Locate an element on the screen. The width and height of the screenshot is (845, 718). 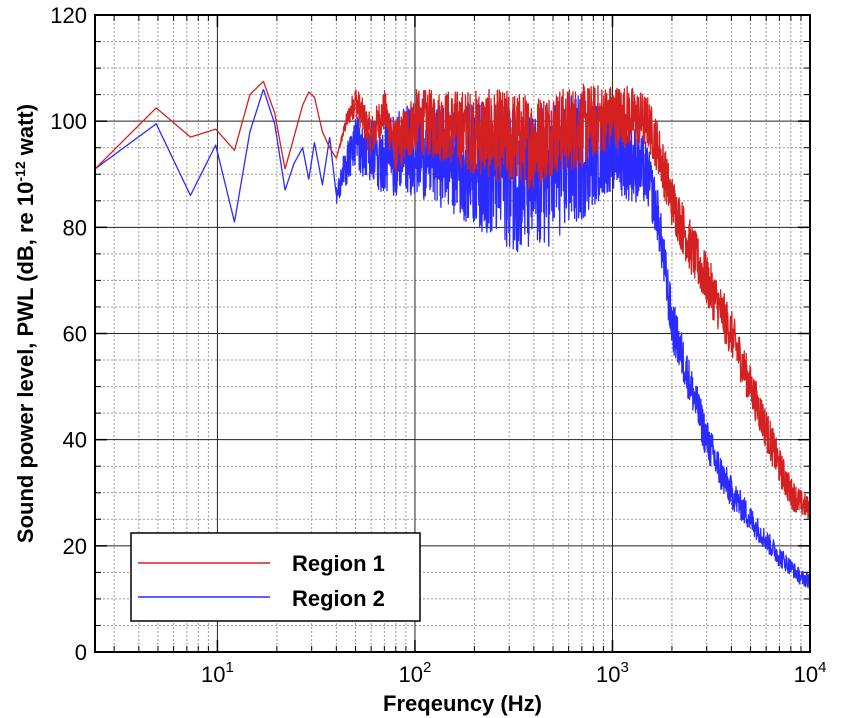
x-tick-label-exponent: 3 is located at coordinates (625, 667).